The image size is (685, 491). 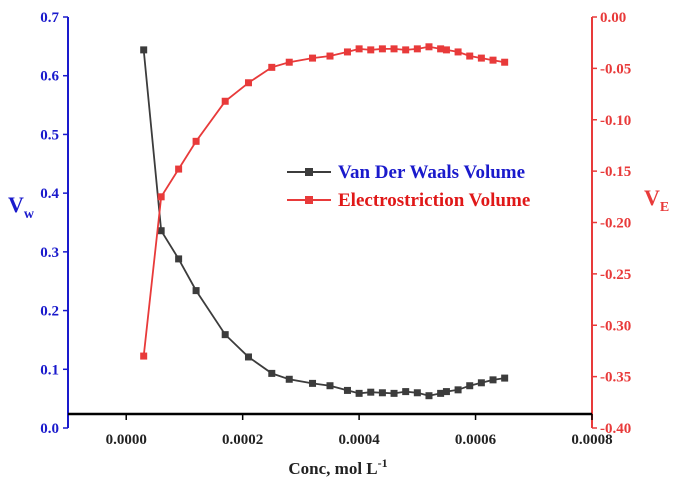 I want to click on right-axis-title-sub: E, so click(x=664, y=207).